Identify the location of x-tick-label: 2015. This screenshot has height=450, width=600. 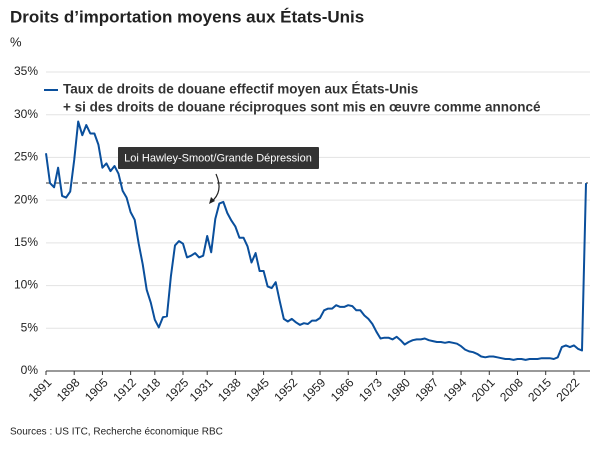
(539, 389).